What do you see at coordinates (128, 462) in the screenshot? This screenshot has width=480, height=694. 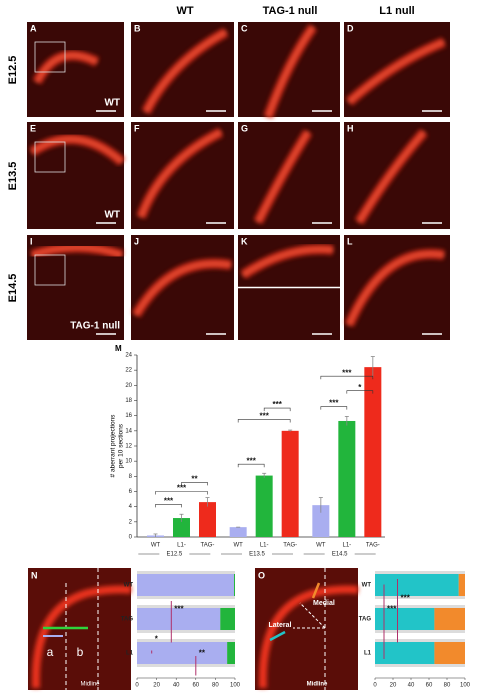 I see `y-tick-label: 10` at bounding box center [128, 462].